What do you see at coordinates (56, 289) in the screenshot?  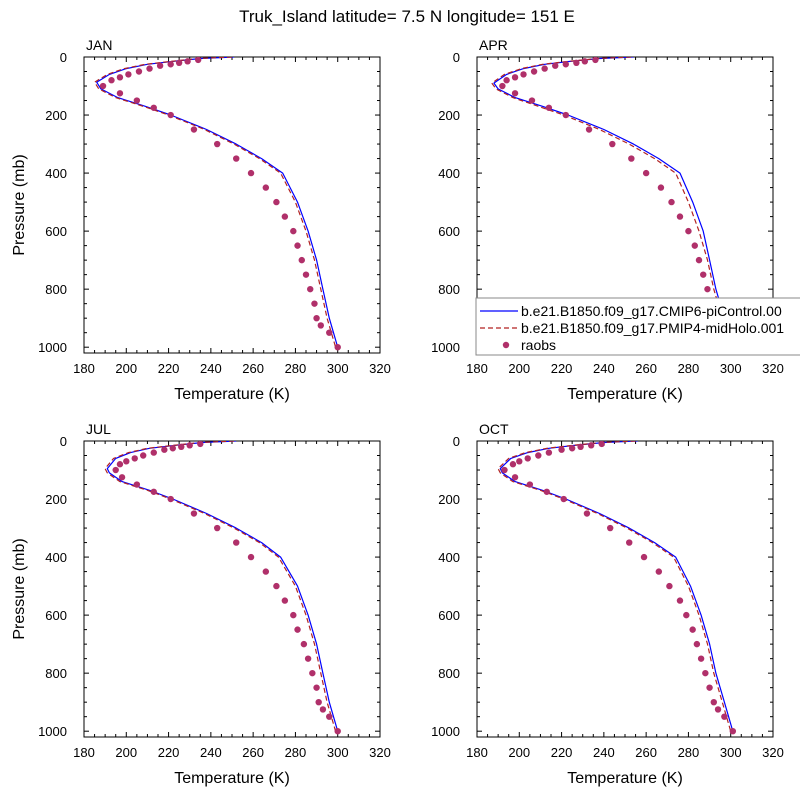 I see `y-tick-label: 800` at bounding box center [56, 289].